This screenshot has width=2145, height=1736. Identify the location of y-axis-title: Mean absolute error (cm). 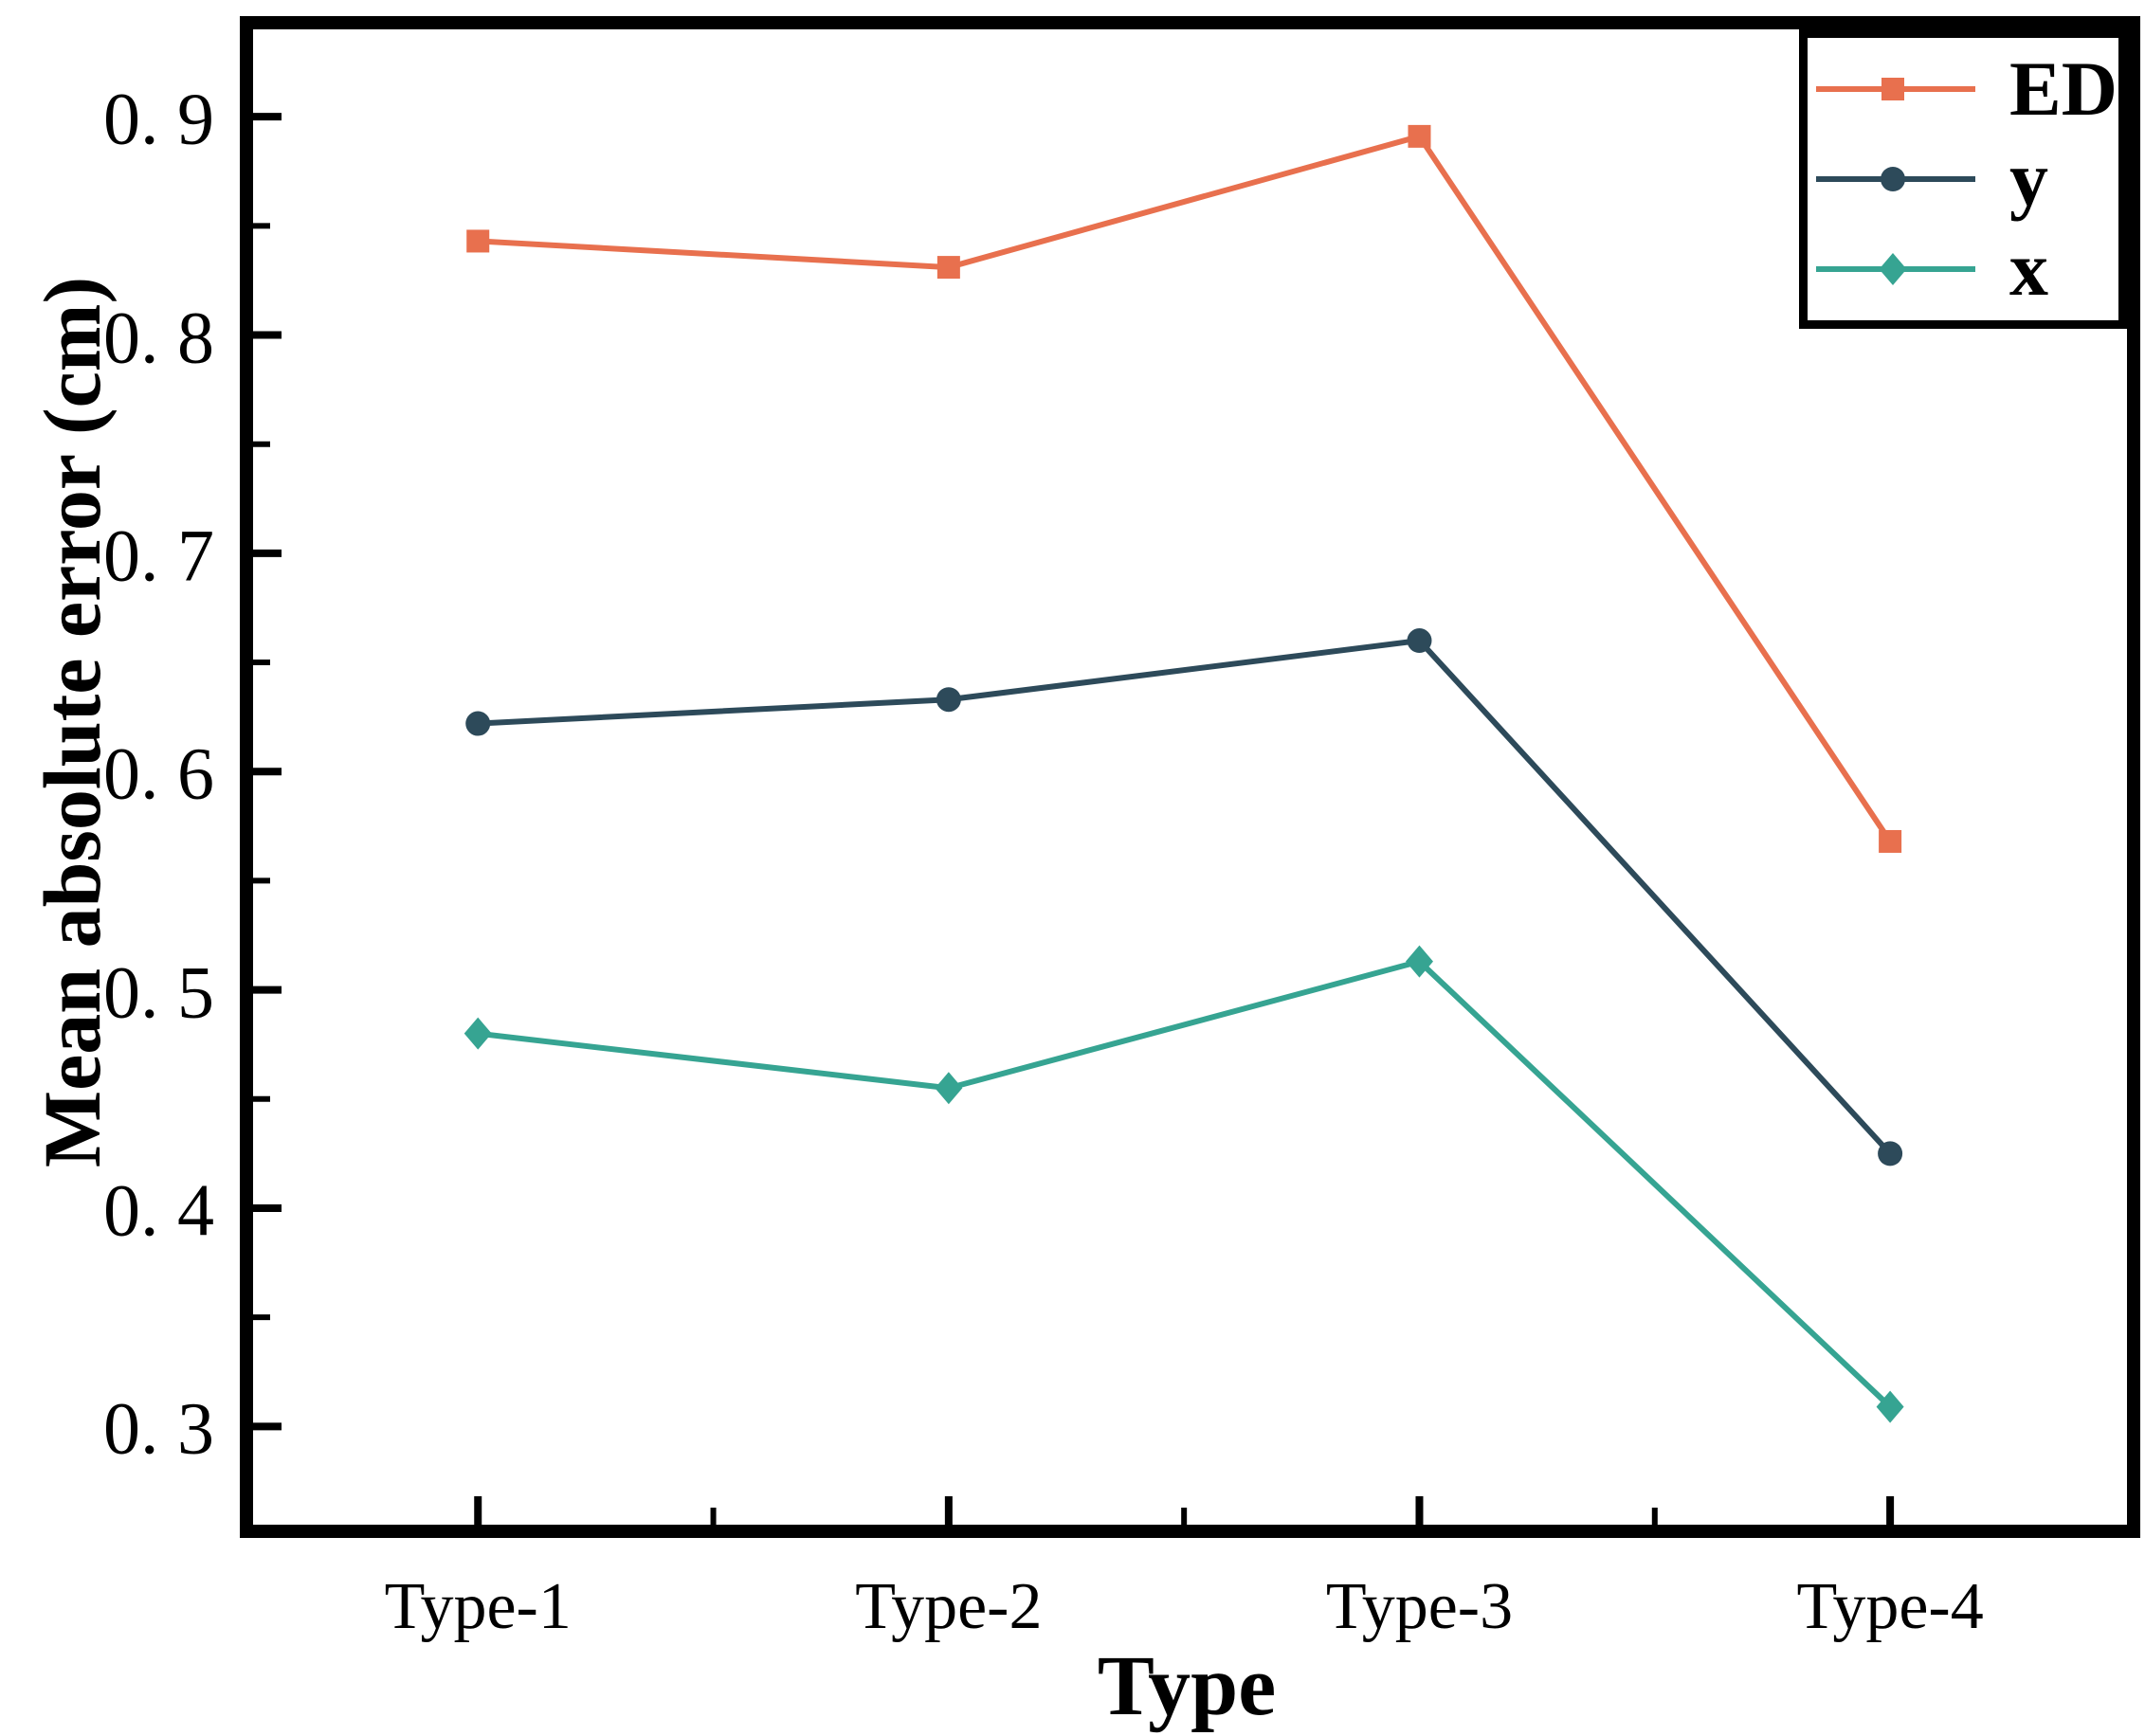
(72, 722).